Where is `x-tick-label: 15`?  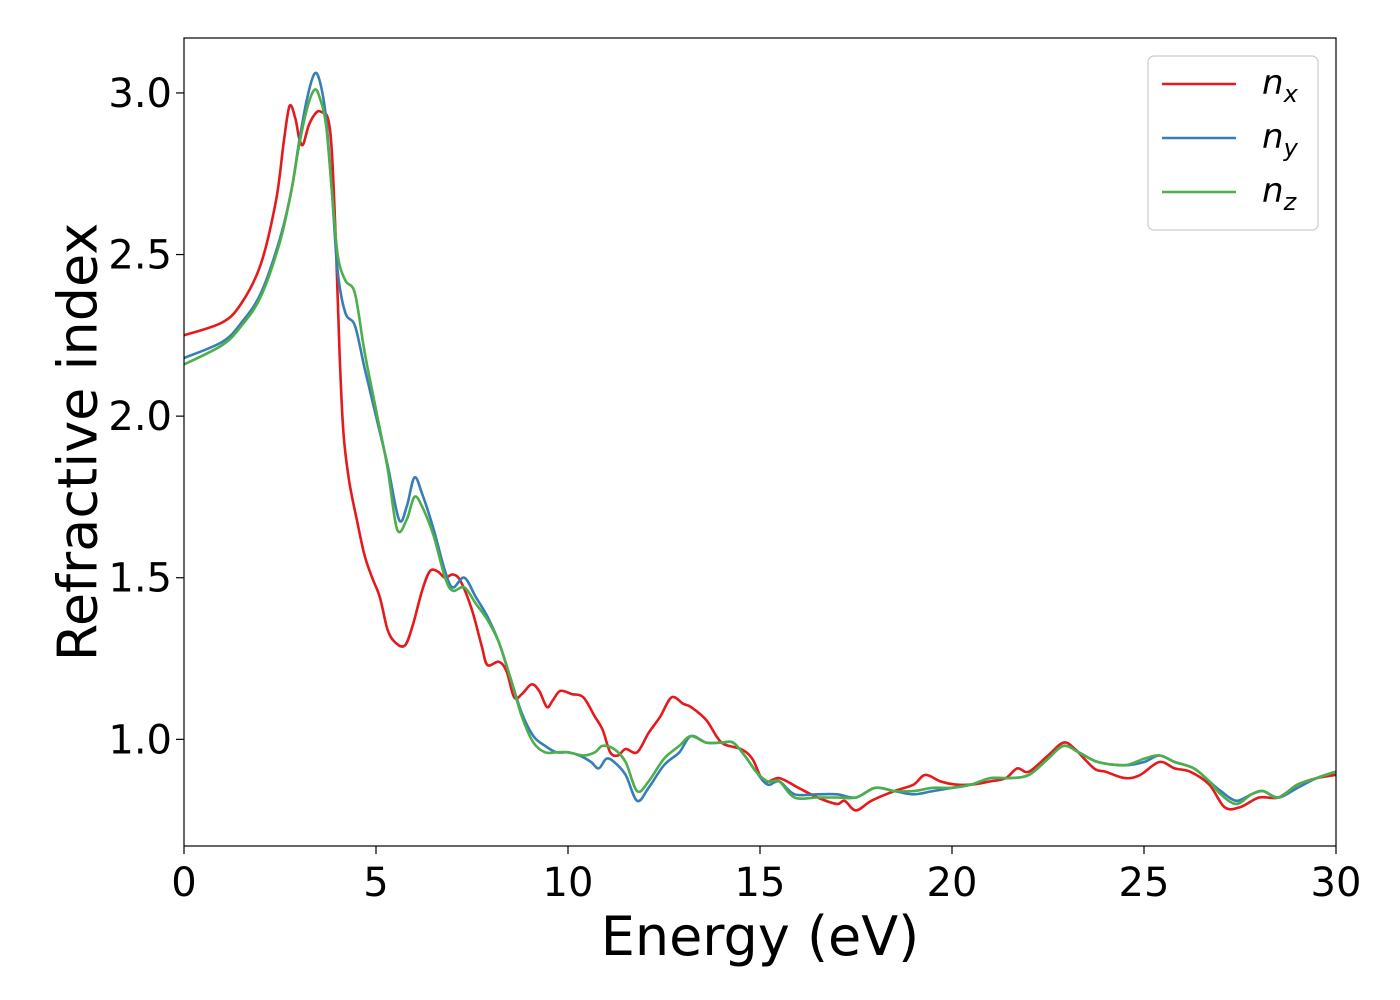
x-tick-label: 15 is located at coordinates (760, 883).